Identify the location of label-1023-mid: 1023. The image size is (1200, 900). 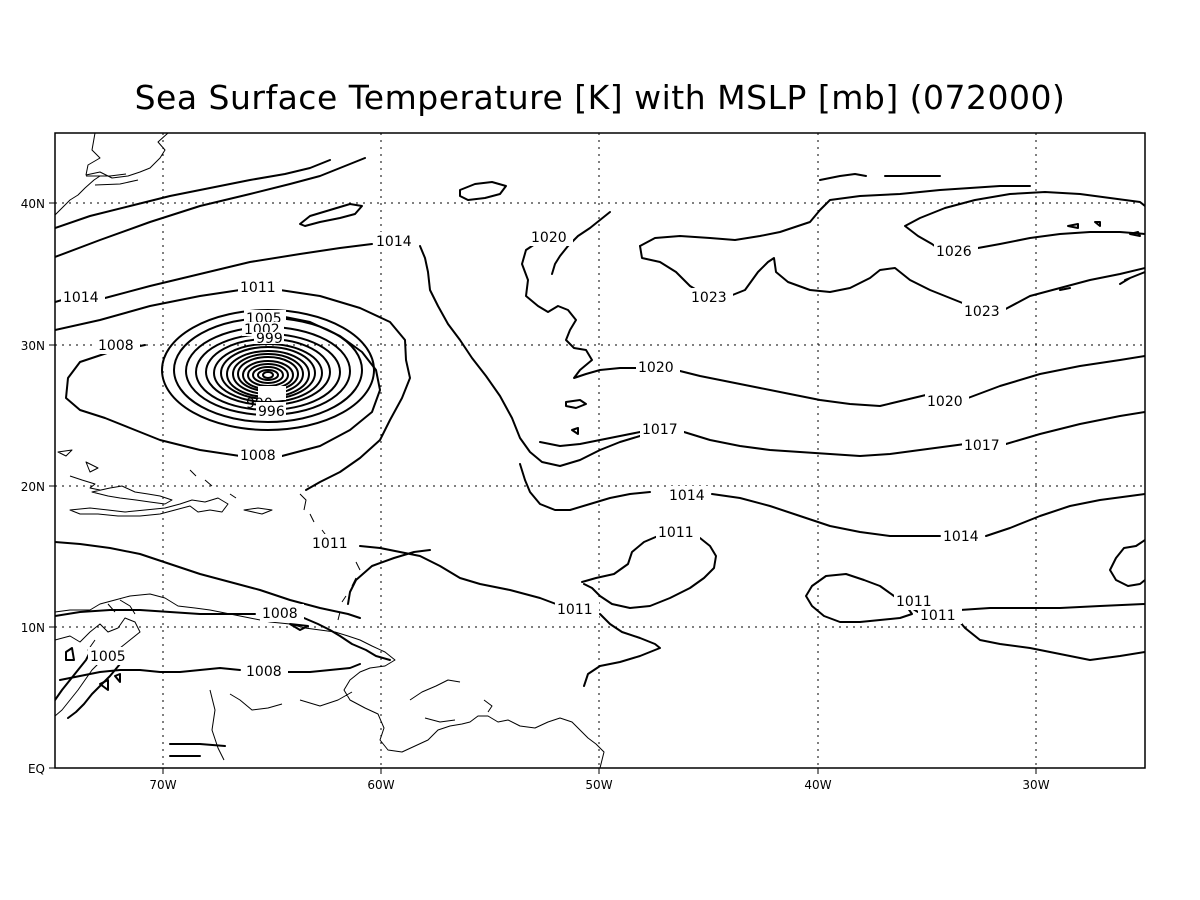
(709, 298).